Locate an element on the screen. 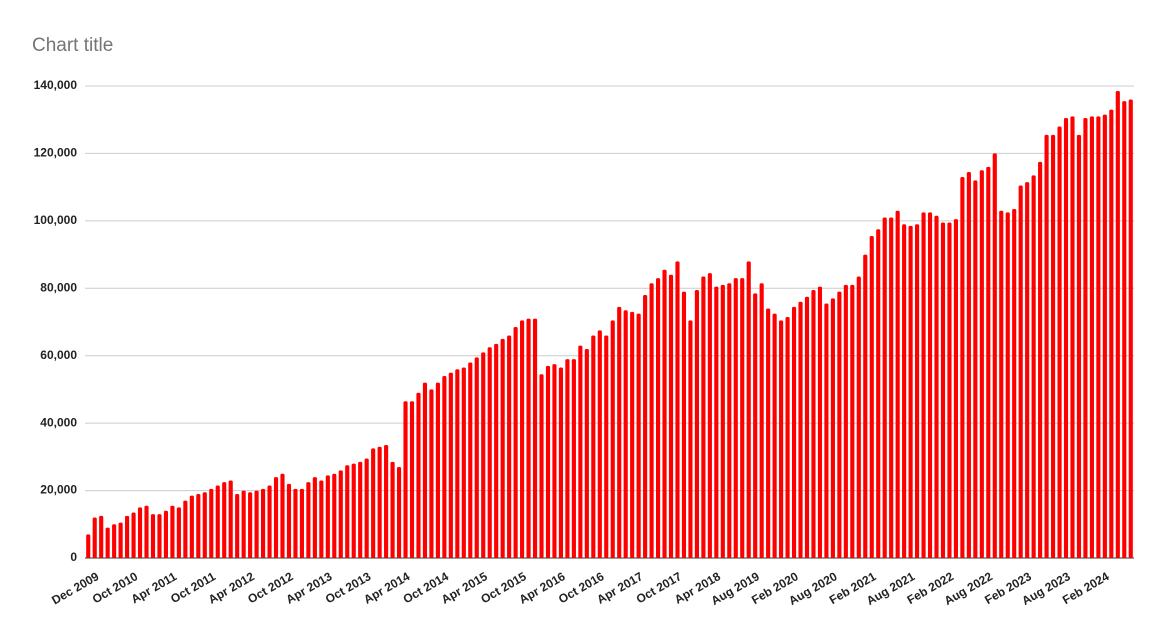  y-tick-label: 40,000 is located at coordinates (58, 422).